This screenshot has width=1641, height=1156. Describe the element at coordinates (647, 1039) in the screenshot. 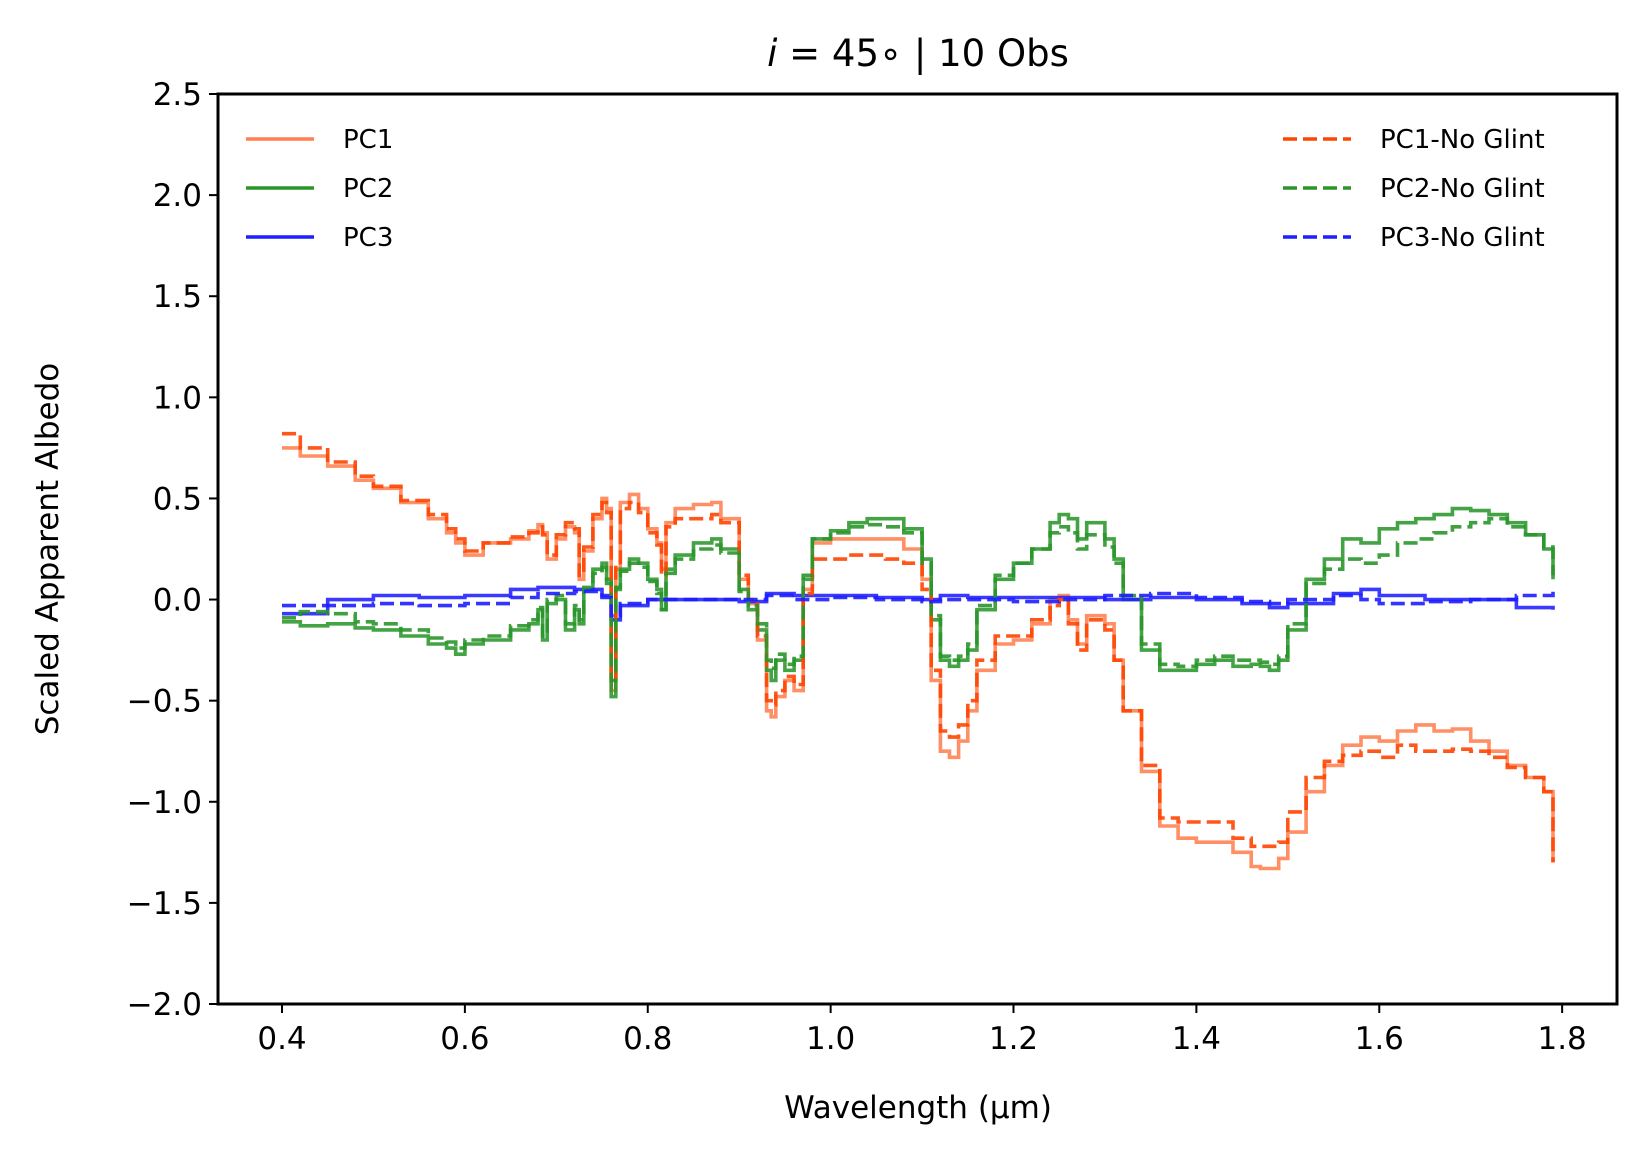

I see `x-tick-label: 0.8` at that location.